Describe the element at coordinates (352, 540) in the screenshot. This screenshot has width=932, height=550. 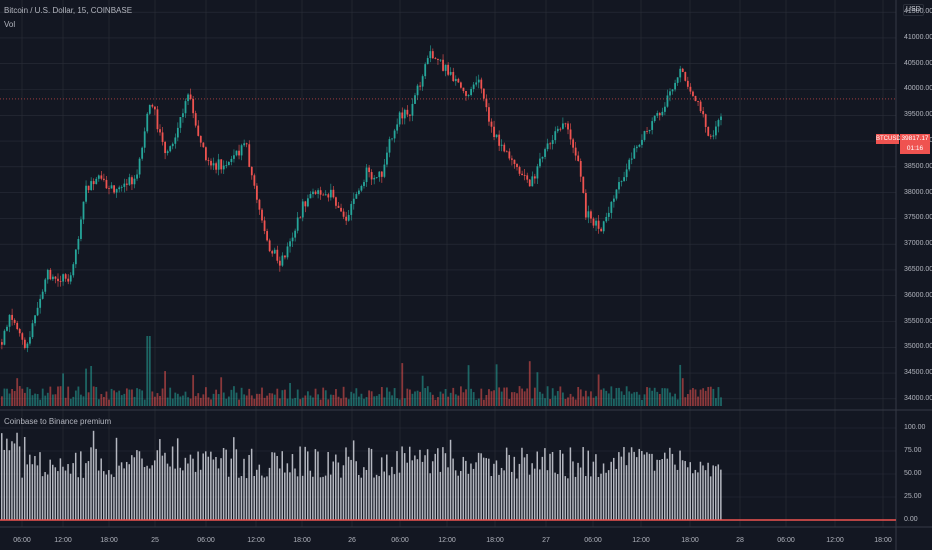
I see `time-tick-label: 26` at that location.